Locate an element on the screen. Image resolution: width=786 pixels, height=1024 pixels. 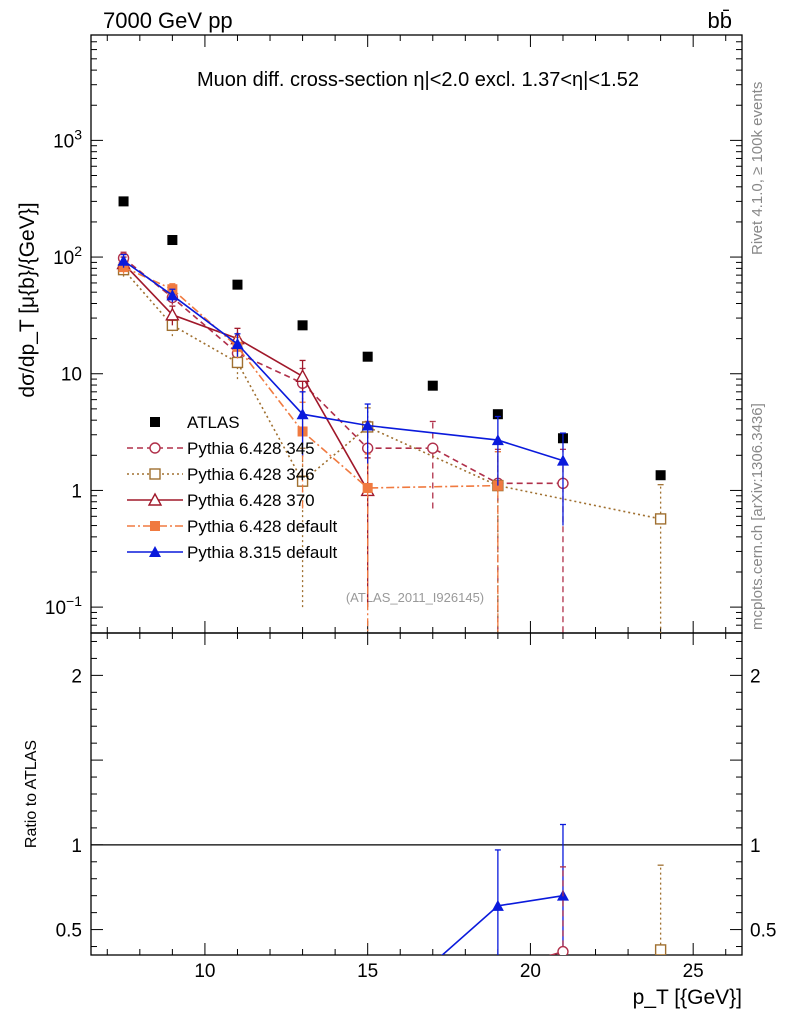
legend-item: Pythia 6.428 346 is located at coordinates (221, 474).